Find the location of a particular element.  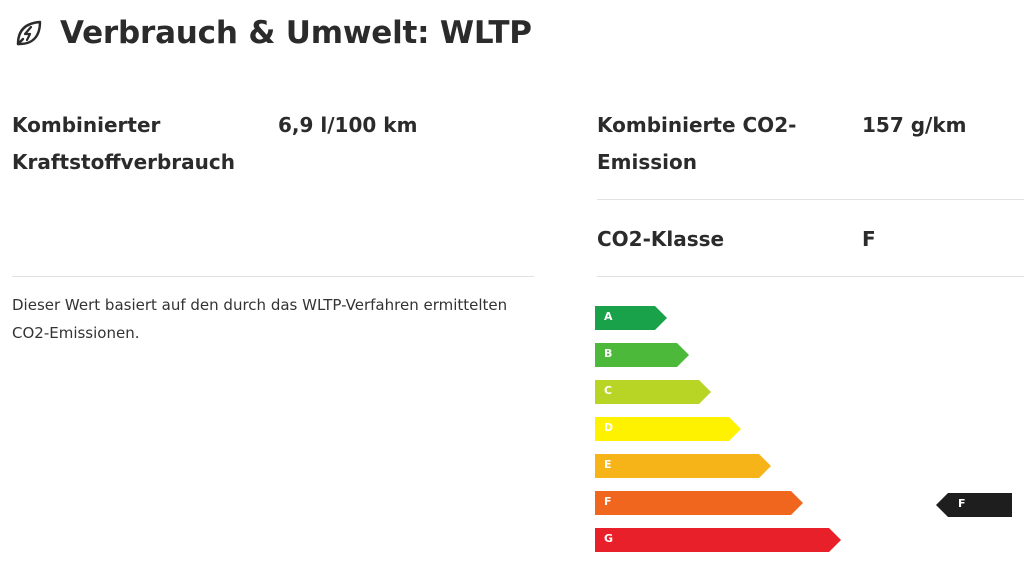

selected-class-indicator: F is located at coordinates (974, 505).